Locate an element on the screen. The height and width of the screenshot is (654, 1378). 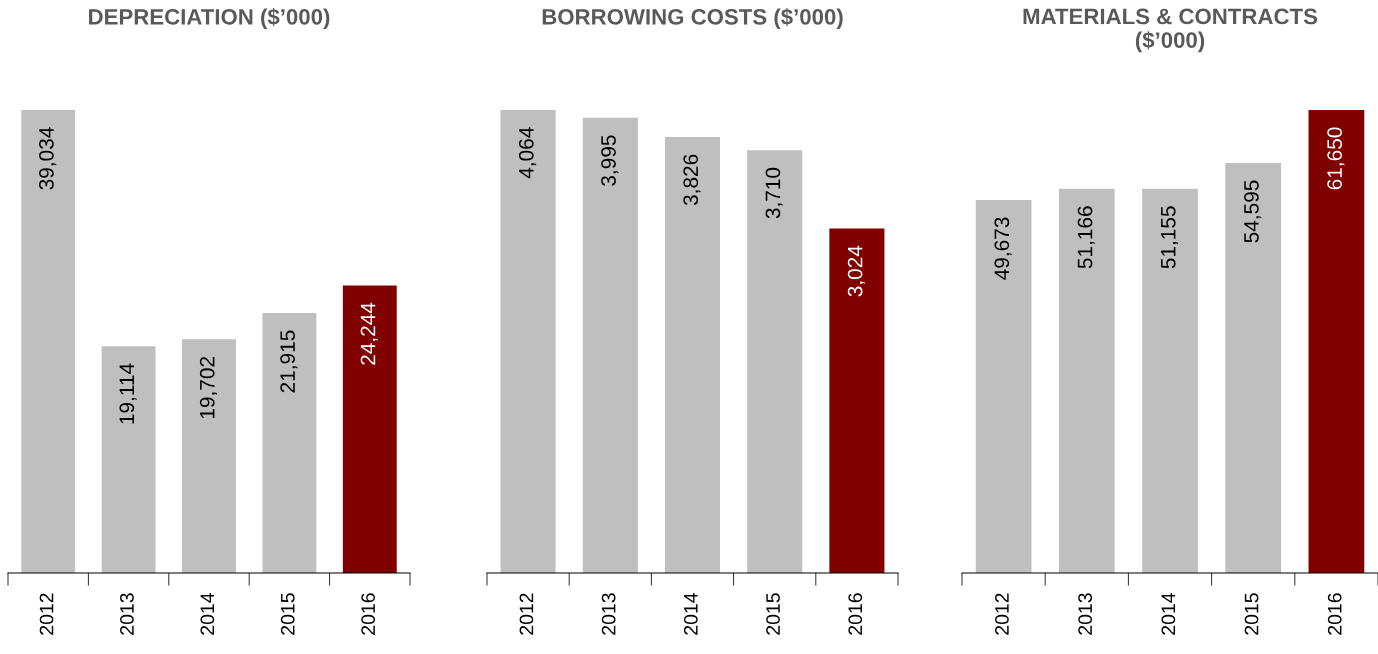
data-label: 3,995 is located at coordinates (610, 160).